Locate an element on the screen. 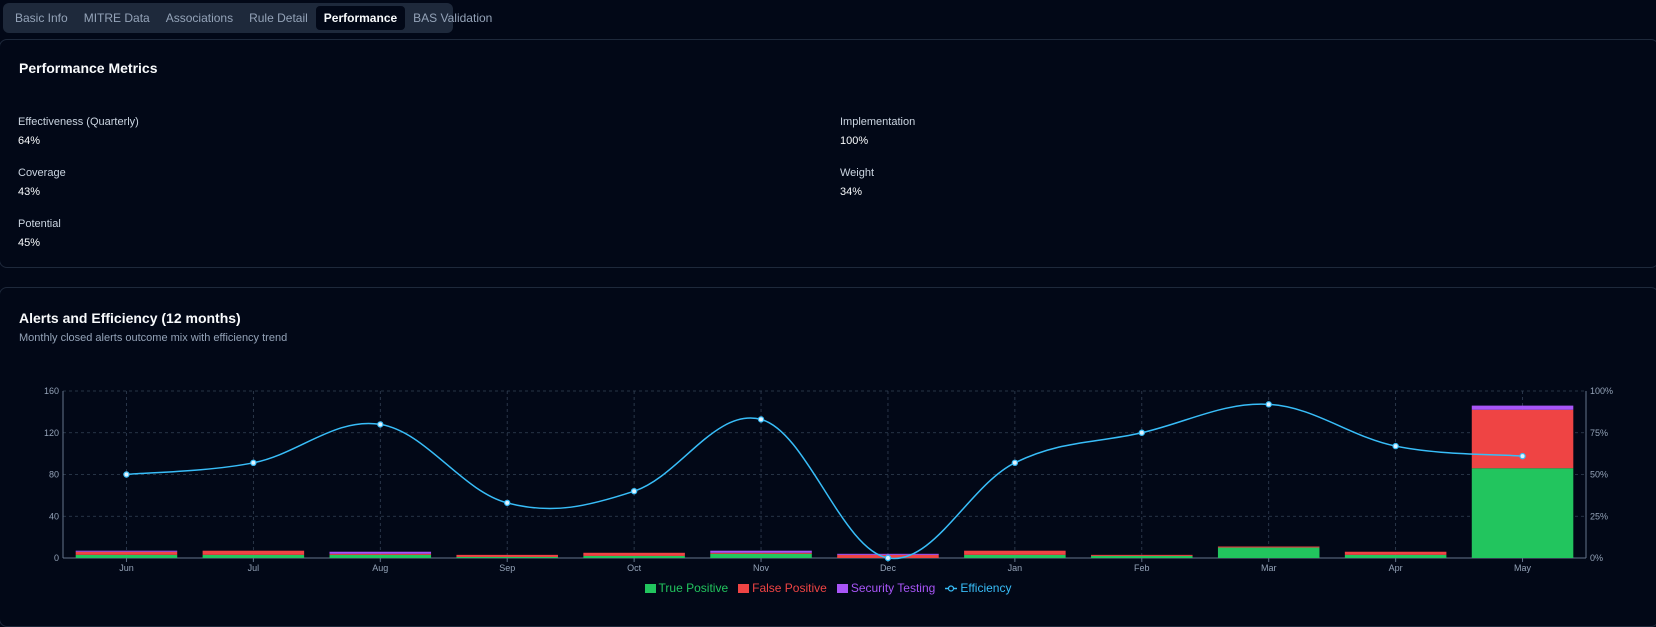 The image size is (1656, 627). metric-coverage-label: Coverage is located at coordinates (42, 173).